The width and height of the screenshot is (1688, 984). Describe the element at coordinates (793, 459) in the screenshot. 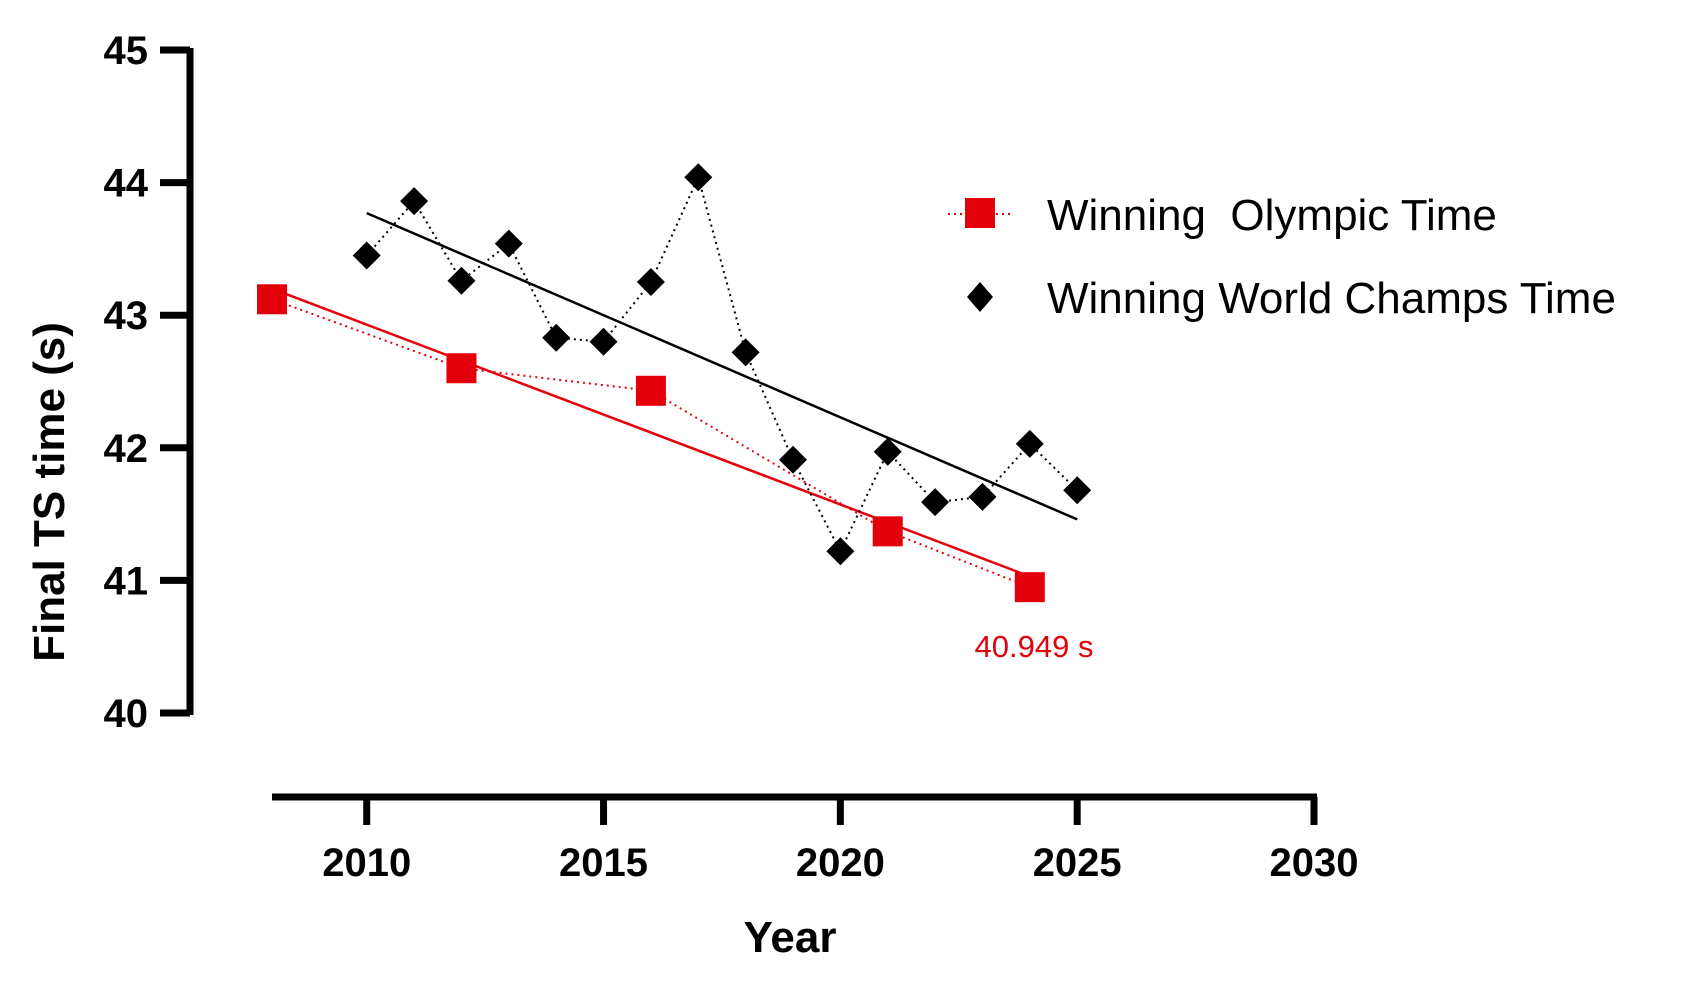

I see `world-champs-point-2019` at that location.